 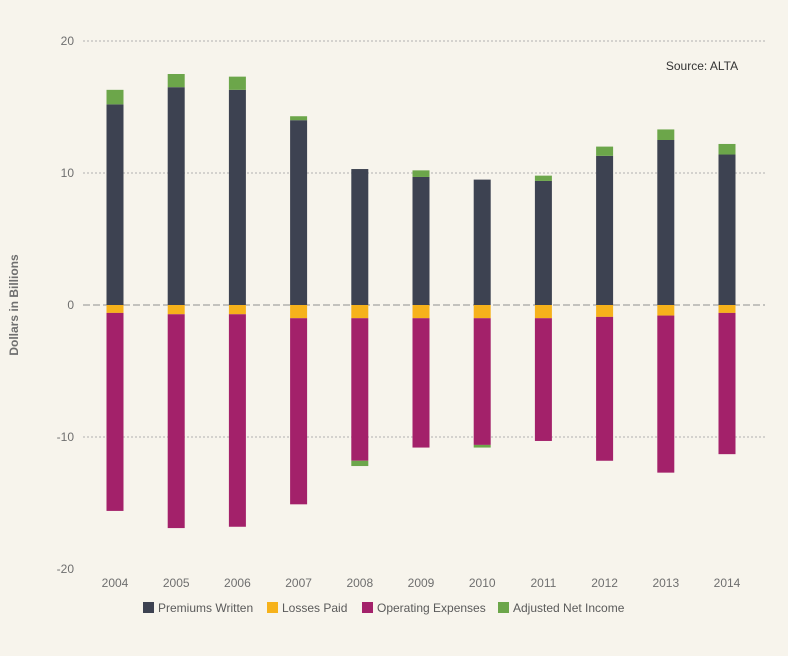 What do you see at coordinates (70, 305) in the screenshot?
I see `y-tick-label: 0` at bounding box center [70, 305].